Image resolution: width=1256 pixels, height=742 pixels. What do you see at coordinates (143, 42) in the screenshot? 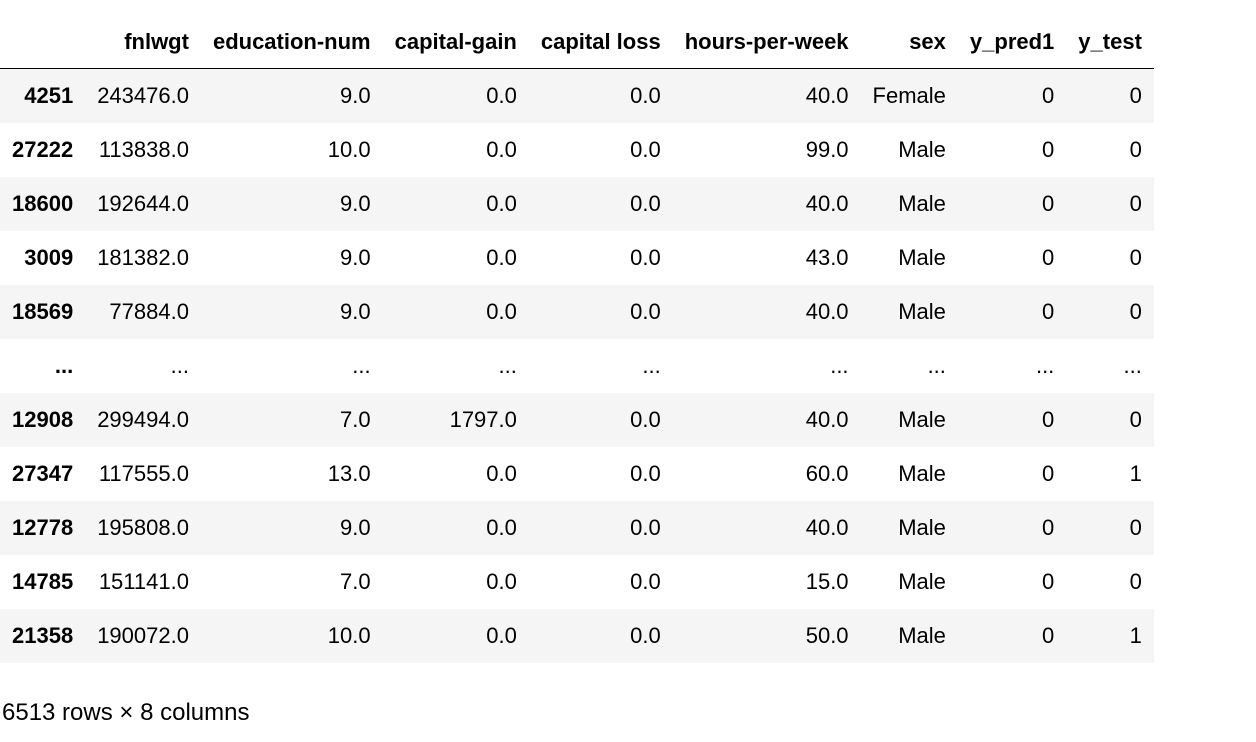
I see `column-header-fnlwgt: fnlwgt` at bounding box center [143, 42].